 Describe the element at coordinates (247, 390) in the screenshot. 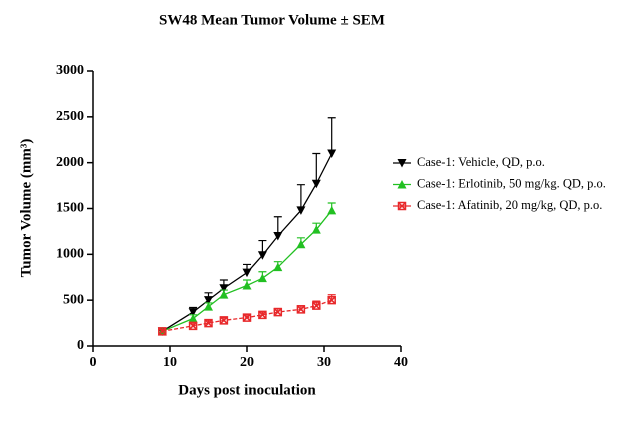

I see `x-axis-label: Days post inoculation` at that location.